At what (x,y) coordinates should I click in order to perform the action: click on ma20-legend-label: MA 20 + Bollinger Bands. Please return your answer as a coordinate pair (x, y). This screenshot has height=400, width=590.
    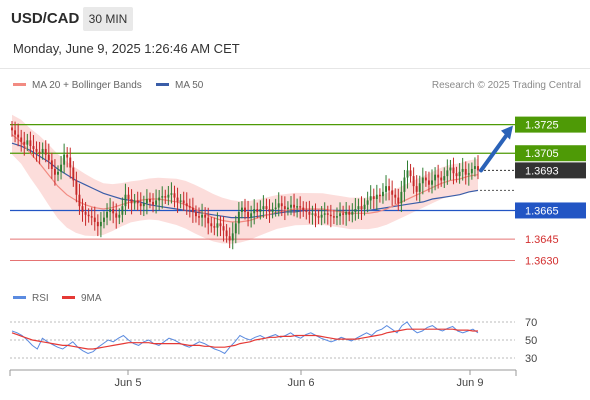
    Looking at the image, I should click on (87, 85).